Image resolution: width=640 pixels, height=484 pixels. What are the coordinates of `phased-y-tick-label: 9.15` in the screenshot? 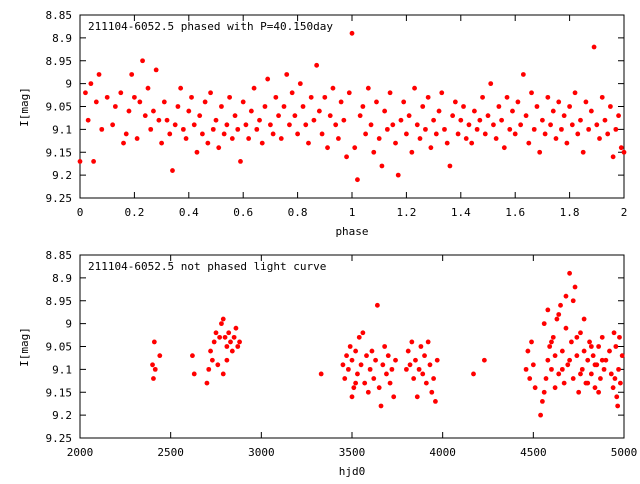 It's located at (59, 152).